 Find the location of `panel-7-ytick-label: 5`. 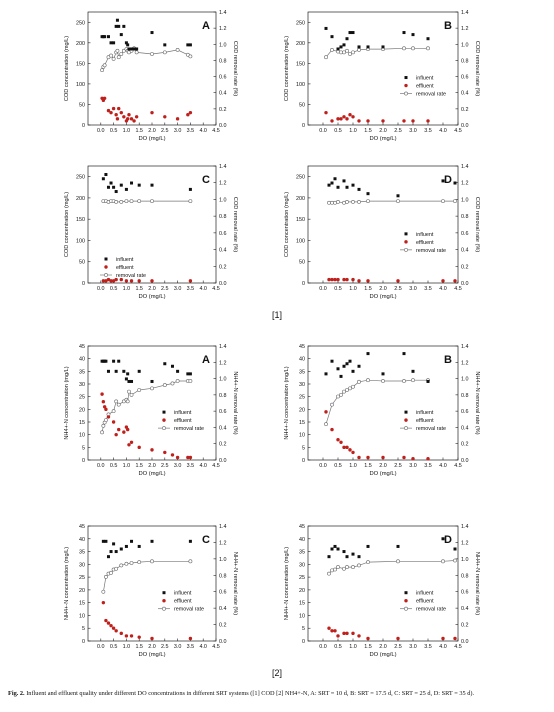

panel-7-ytick-label: 5 is located at coordinates (303, 629).